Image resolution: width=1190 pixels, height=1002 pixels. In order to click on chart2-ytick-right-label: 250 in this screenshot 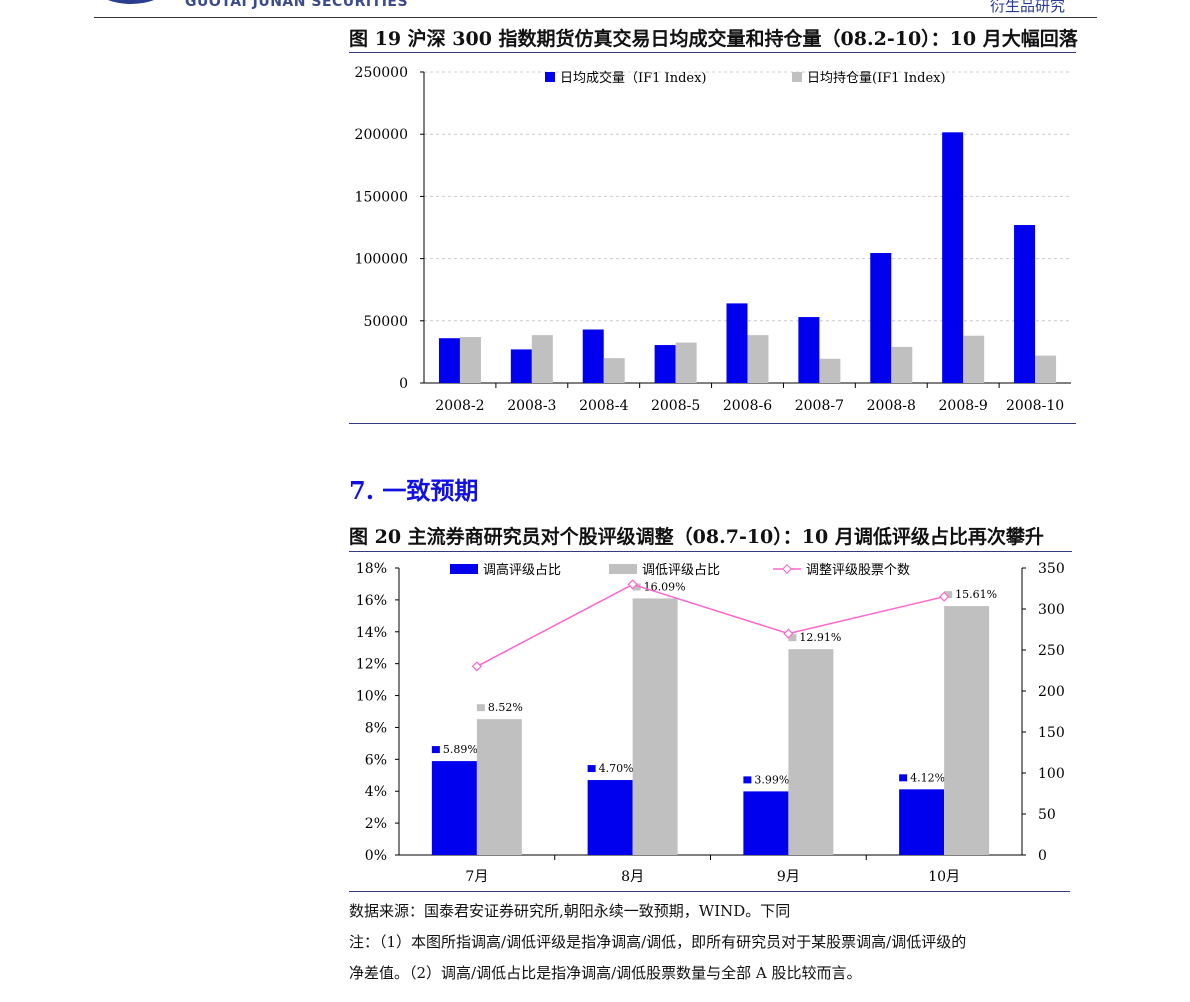, I will do `click(1051, 651)`.